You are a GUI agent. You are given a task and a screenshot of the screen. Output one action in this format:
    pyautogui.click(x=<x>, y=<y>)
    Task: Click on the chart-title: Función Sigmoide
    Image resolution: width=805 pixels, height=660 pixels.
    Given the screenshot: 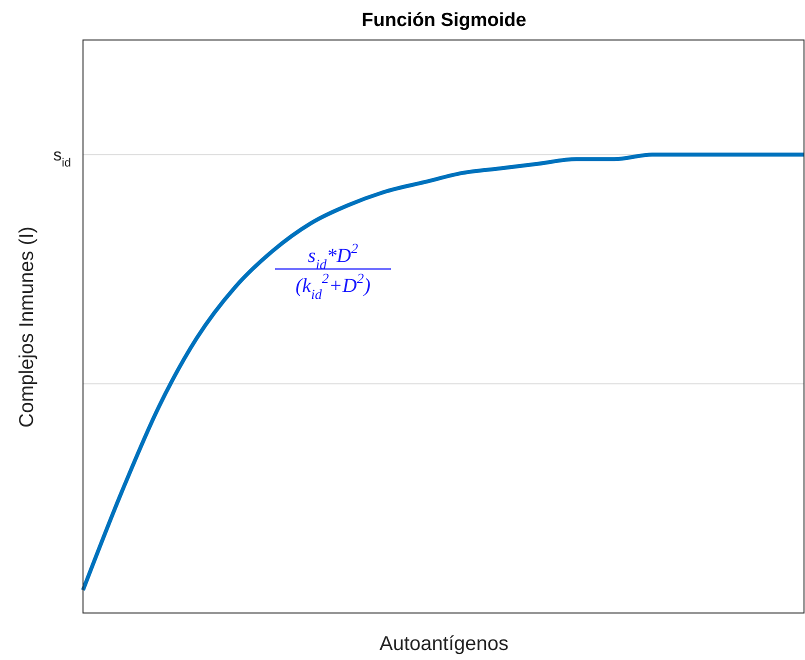 What is the action you would take?
    pyautogui.click(x=444, y=20)
    